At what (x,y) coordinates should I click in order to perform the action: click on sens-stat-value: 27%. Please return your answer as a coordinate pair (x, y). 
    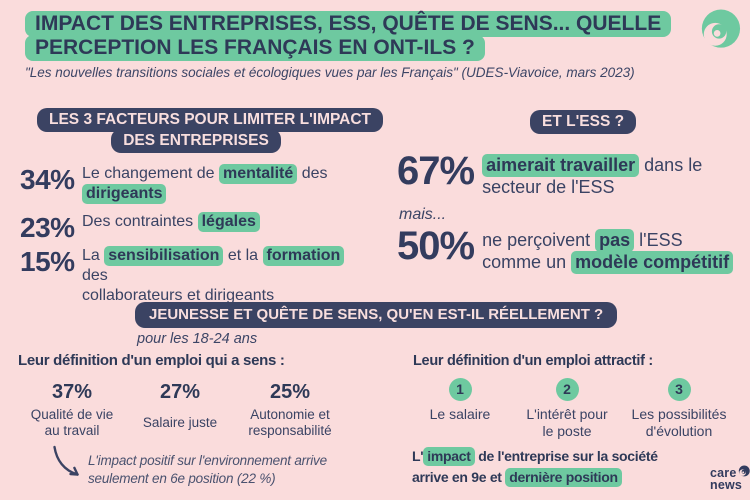
    Looking at the image, I should click on (180, 392).